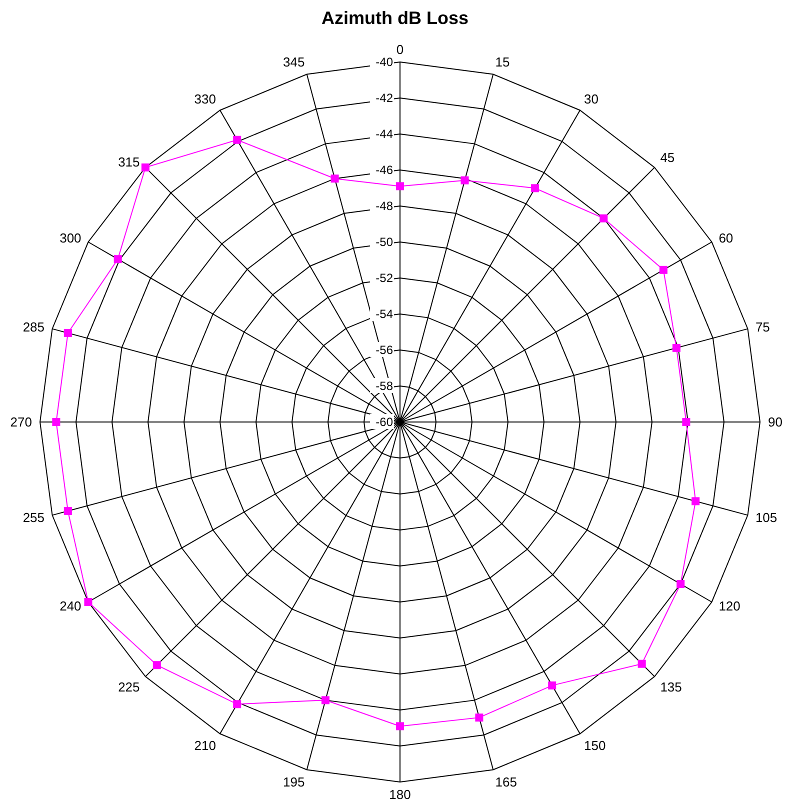 The height and width of the screenshot is (812, 790). I want to click on spoke-label: 210, so click(205, 745).